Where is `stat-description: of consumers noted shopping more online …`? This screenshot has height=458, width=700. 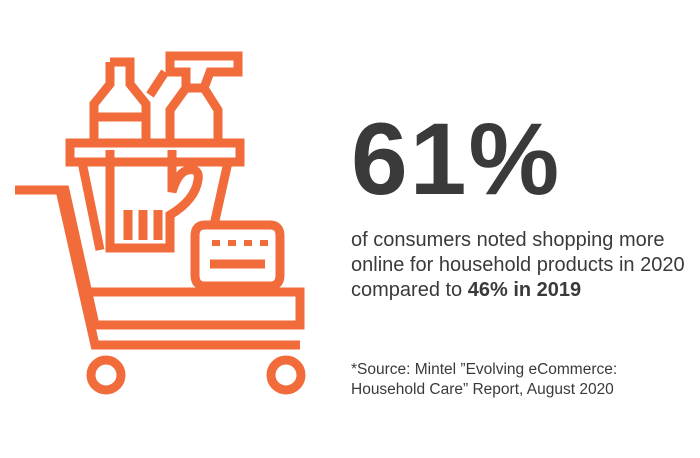
stat-description: of consumers noted shopping more online … is located at coordinates (521, 265).